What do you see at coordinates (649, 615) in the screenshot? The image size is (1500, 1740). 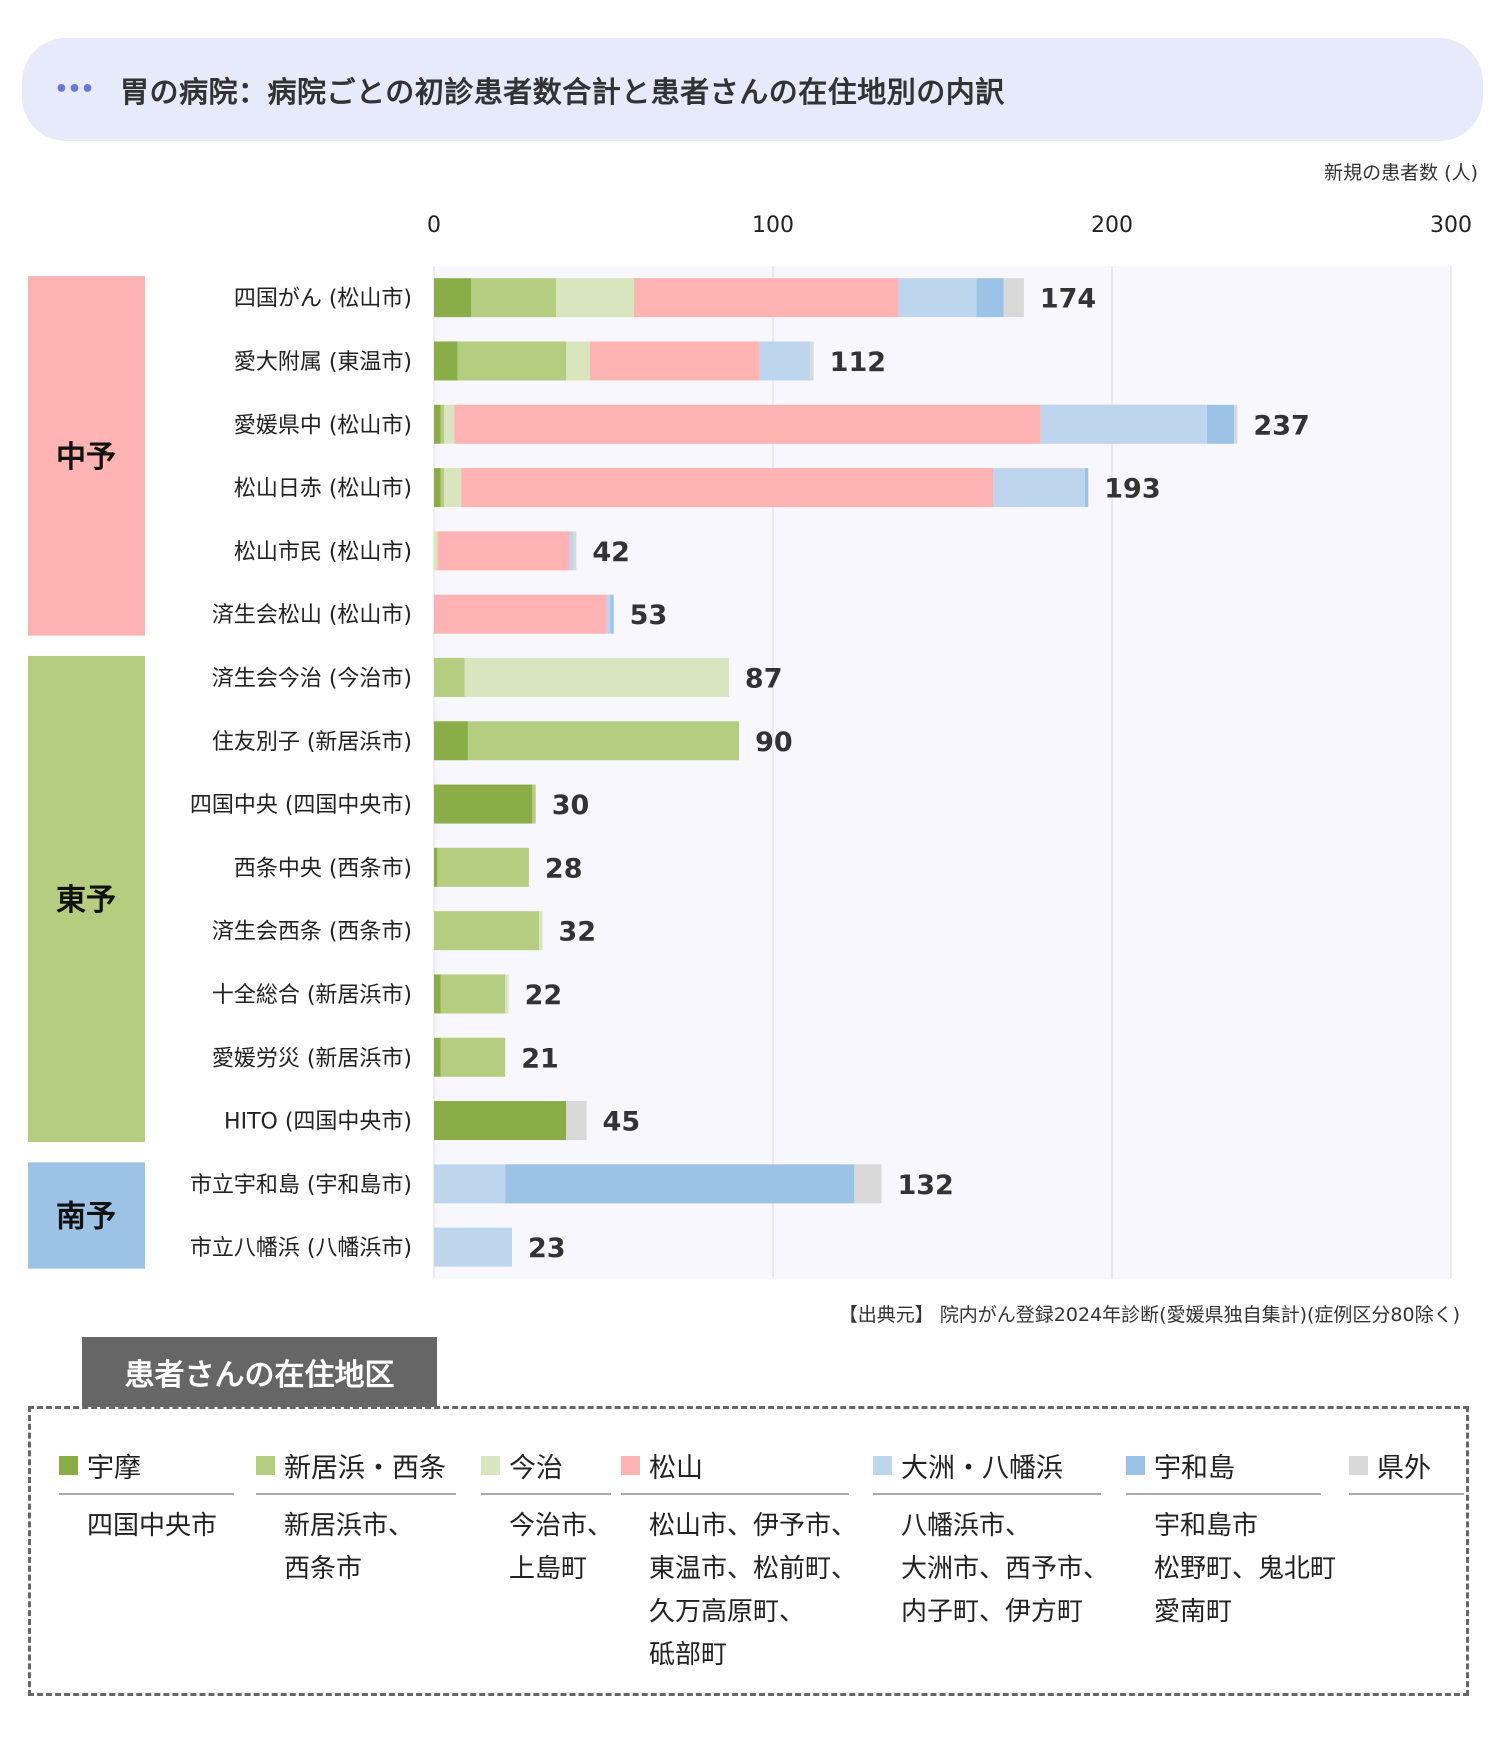 I see `total-label: 53` at bounding box center [649, 615].